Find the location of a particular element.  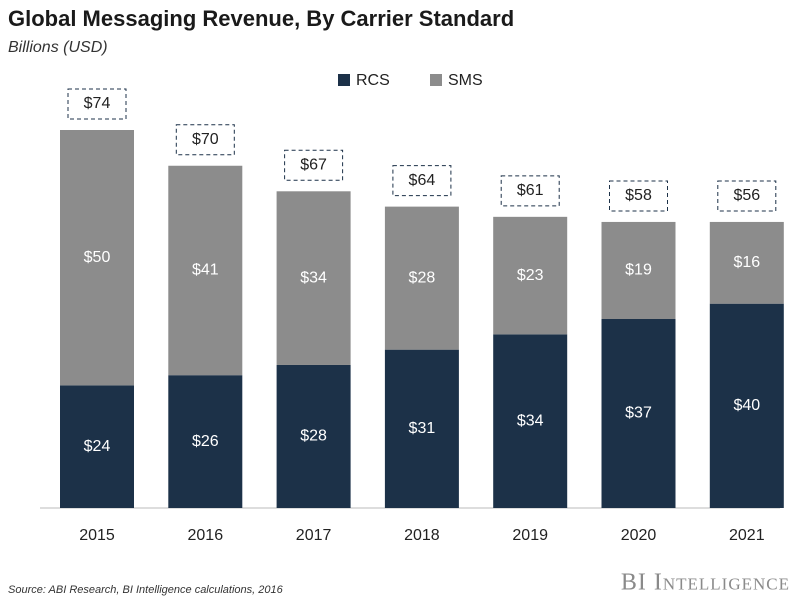

total-label: $64 is located at coordinates (422, 180).